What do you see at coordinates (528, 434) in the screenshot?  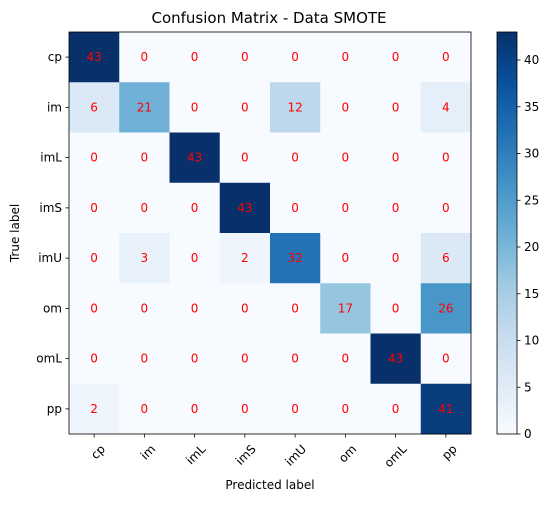 I see `colorbar-tick-label: 0` at bounding box center [528, 434].